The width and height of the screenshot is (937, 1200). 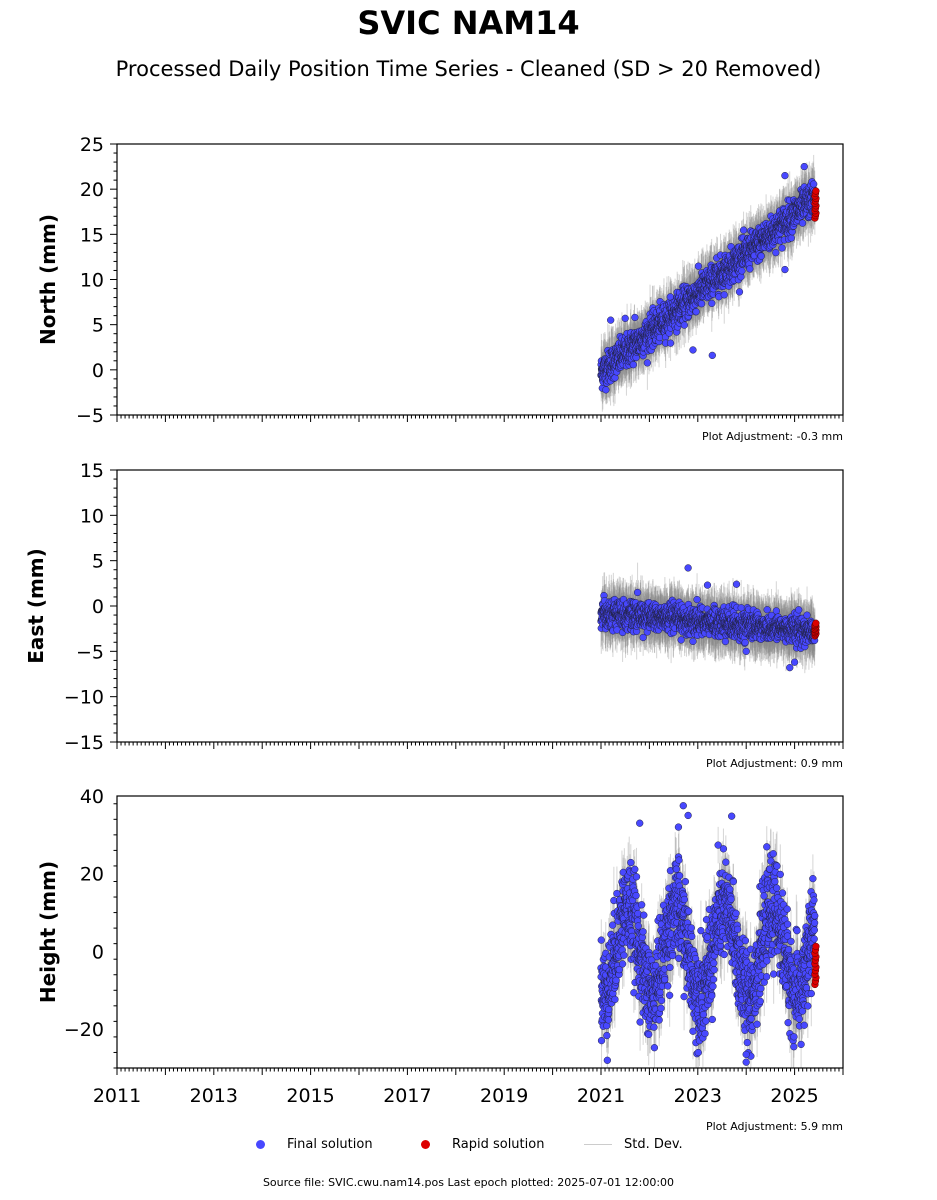 What do you see at coordinates (98, 326) in the screenshot?
I see `y-tick-label: 5` at bounding box center [98, 326].